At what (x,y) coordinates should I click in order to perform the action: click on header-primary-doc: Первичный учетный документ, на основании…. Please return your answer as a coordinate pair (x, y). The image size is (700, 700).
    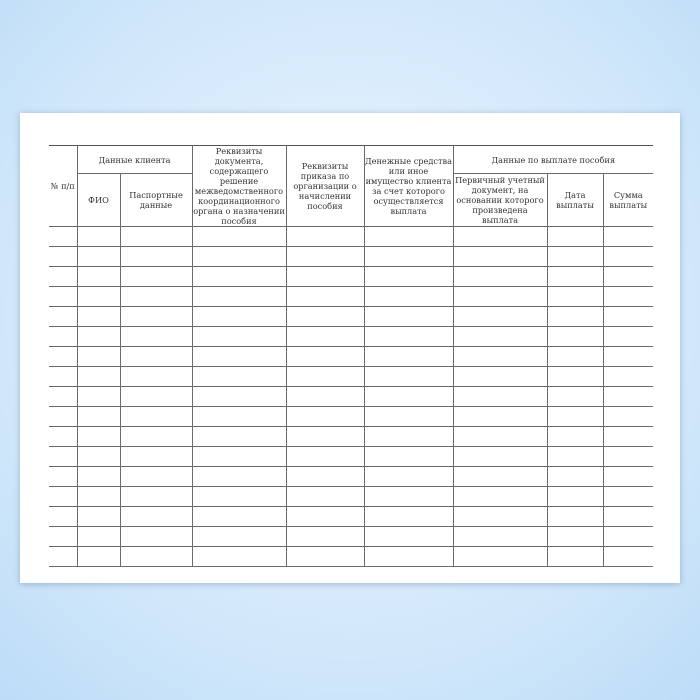
    Looking at the image, I should click on (500, 200).